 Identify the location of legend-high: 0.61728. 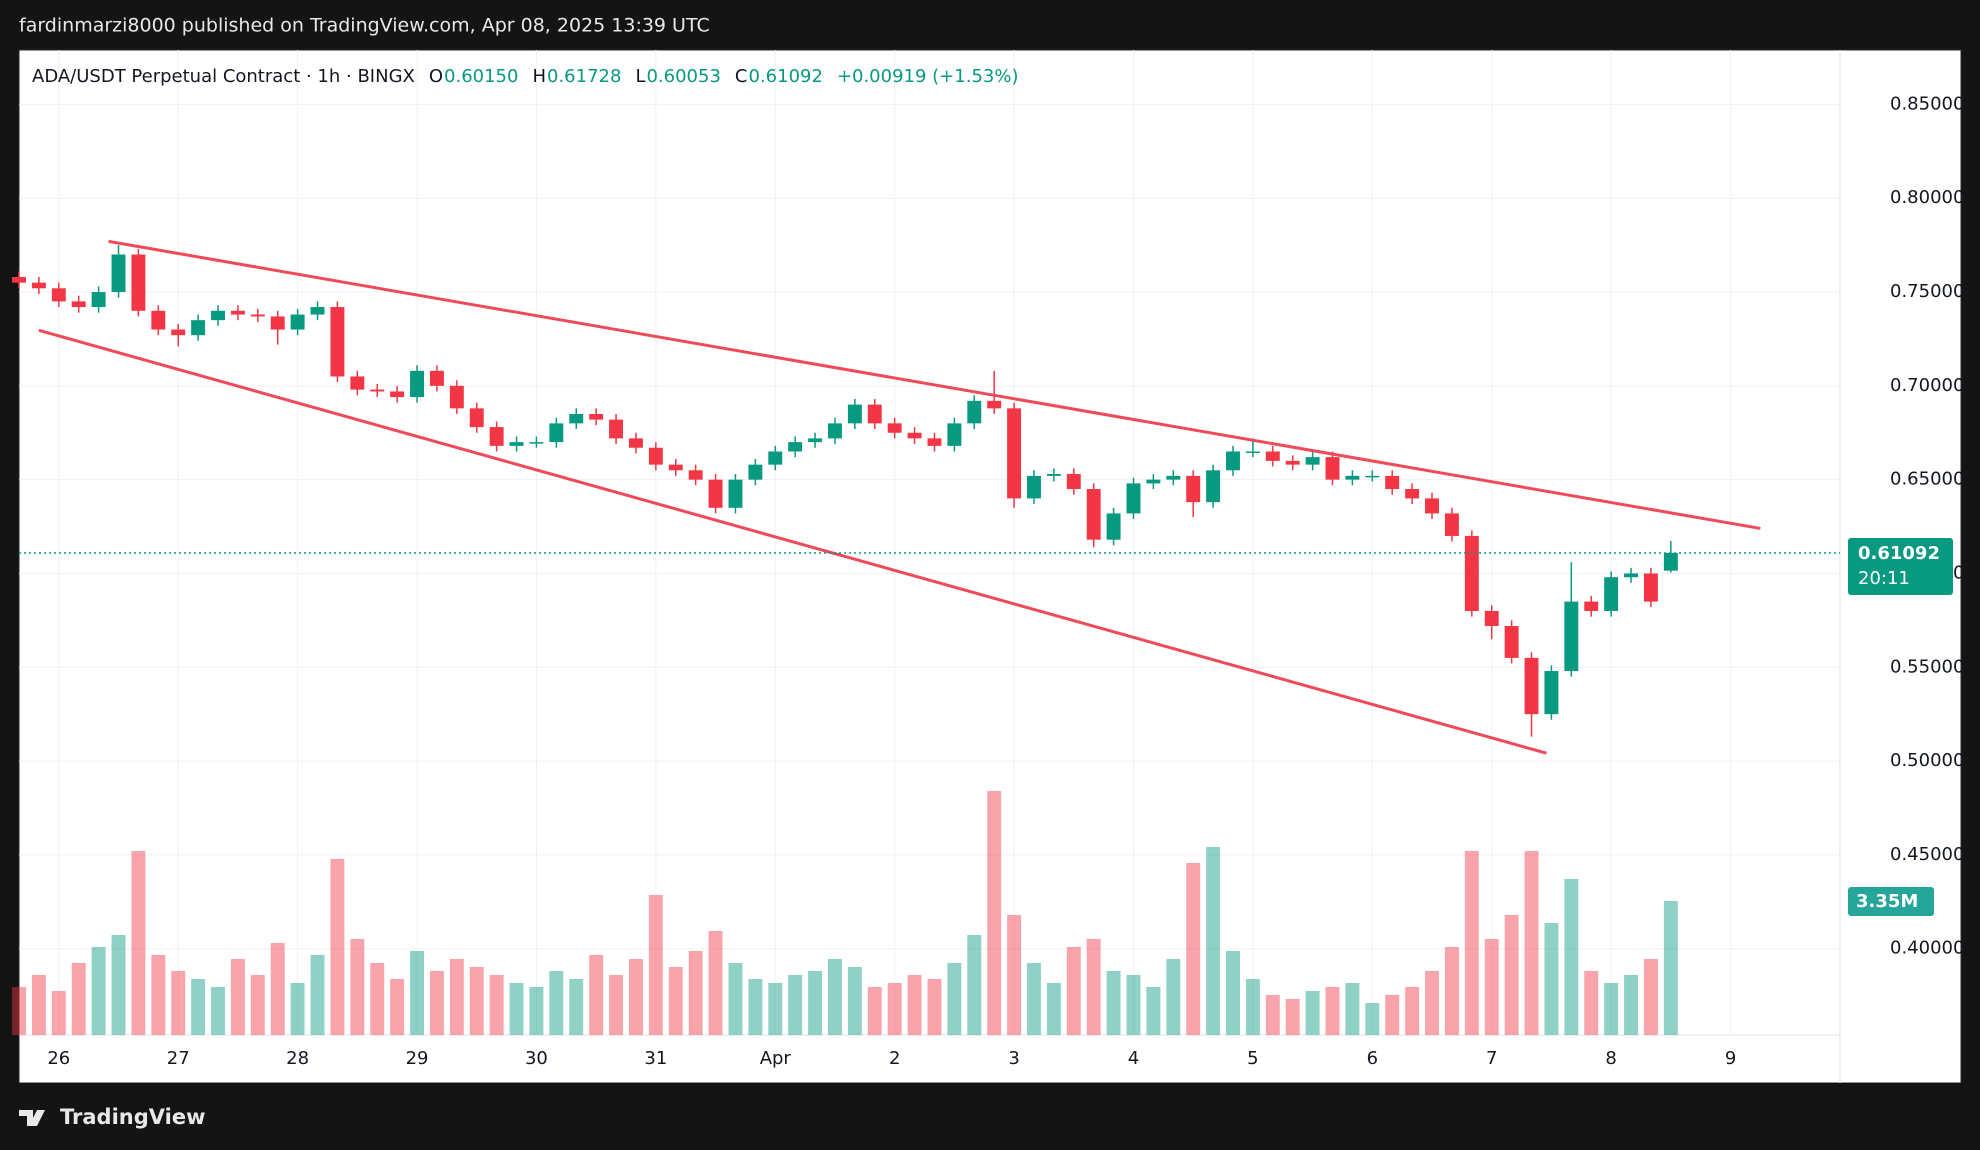
(584, 76).